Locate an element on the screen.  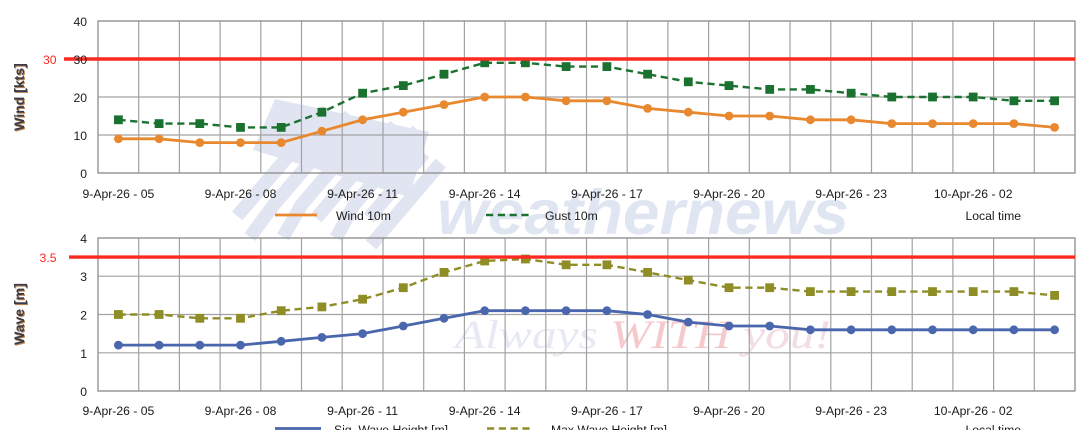
svg-text: 3 is located at coordinates (83, 277).